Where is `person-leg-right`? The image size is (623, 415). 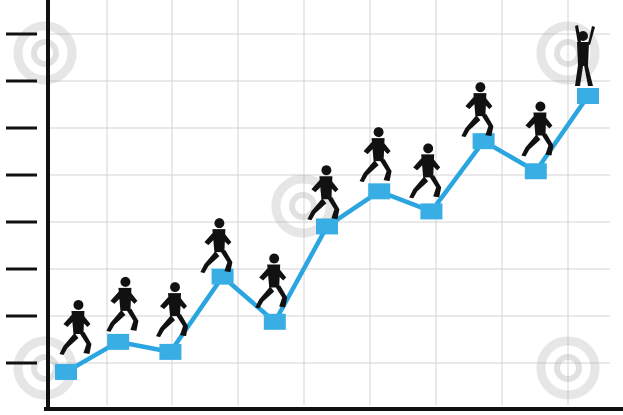 person-leg-right is located at coordinates (588, 75).